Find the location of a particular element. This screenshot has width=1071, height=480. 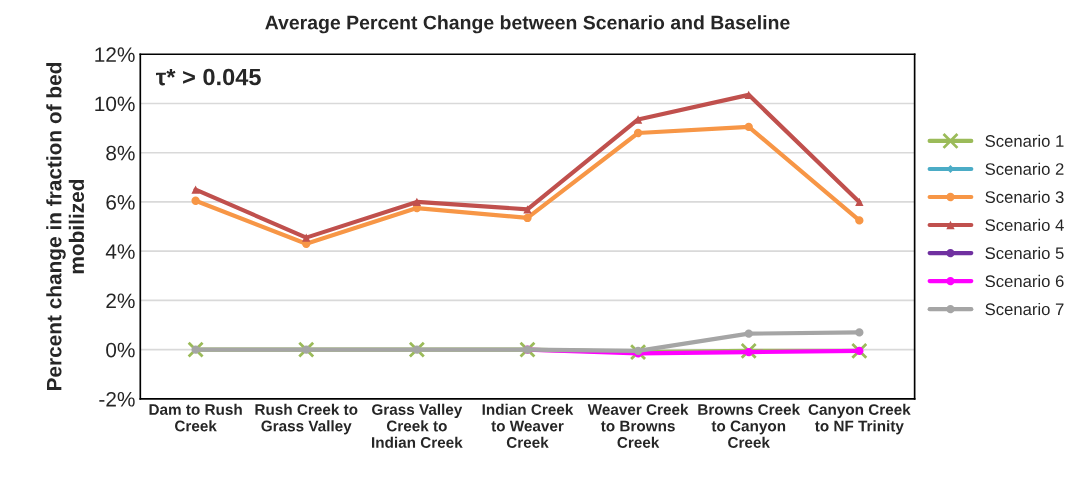

legend-label: Scenario 2 is located at coordinates (1024, 168).